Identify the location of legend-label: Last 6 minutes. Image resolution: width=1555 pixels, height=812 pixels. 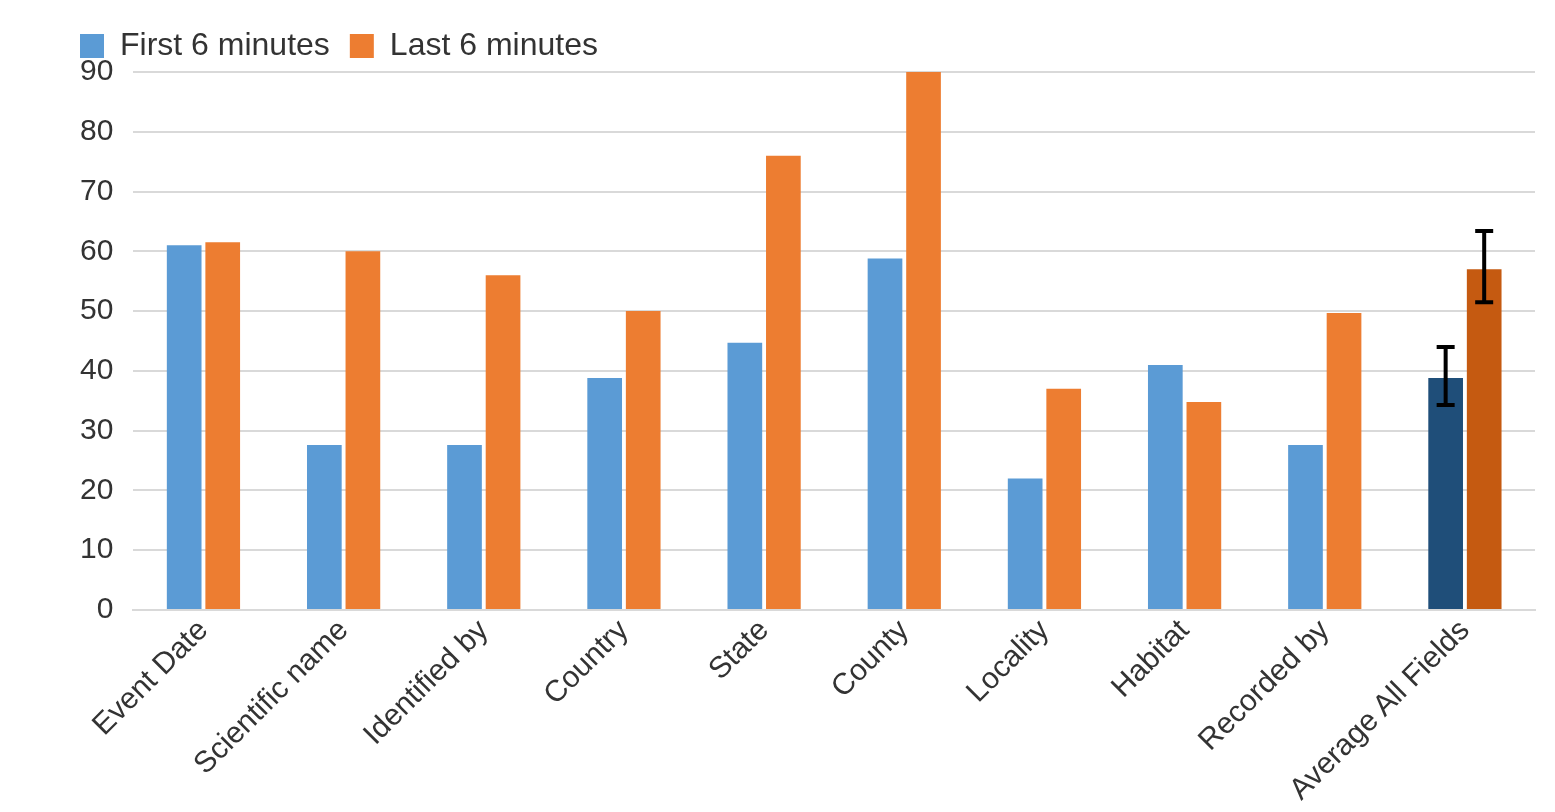
(493, 43).